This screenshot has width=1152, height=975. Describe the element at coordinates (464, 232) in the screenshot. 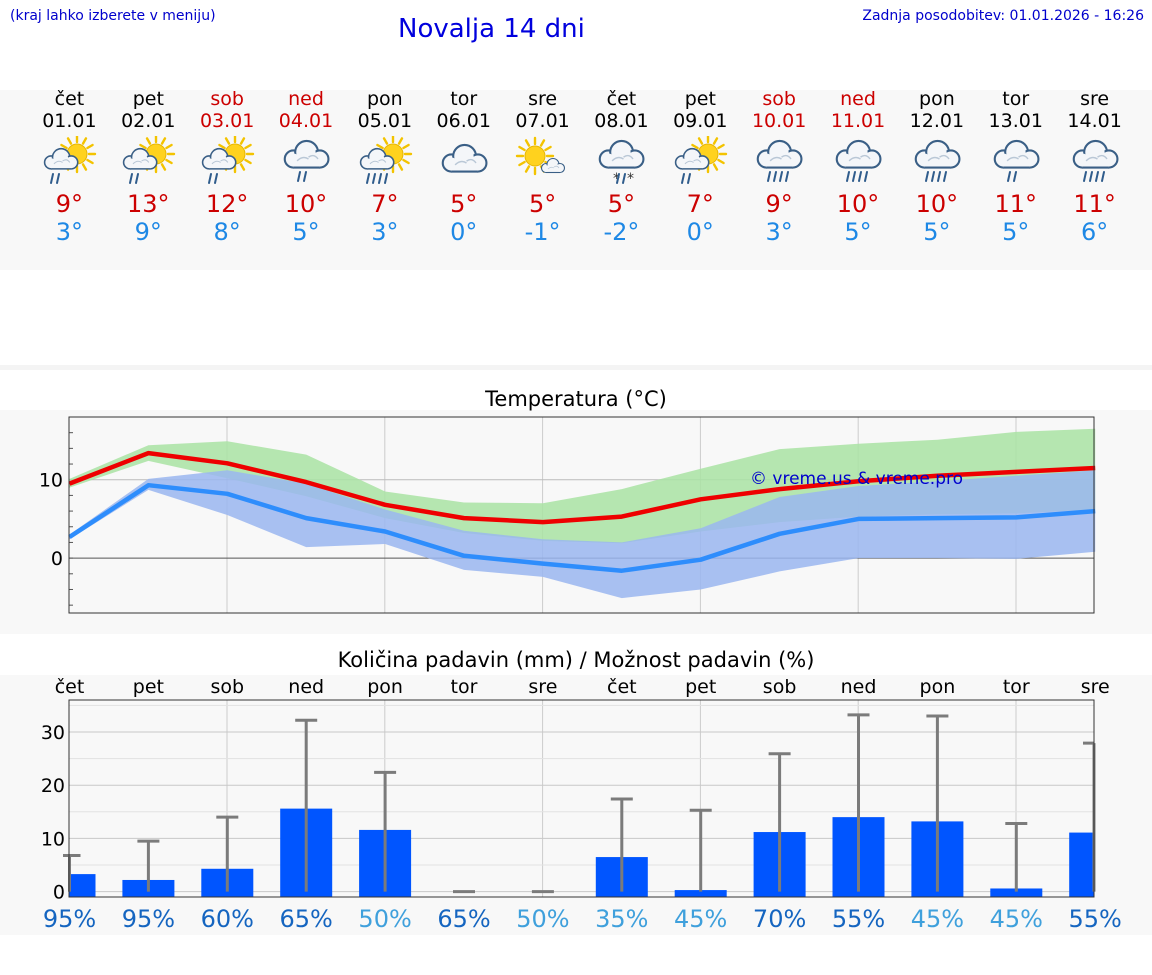

I see `temp-min: 0°` at that location.